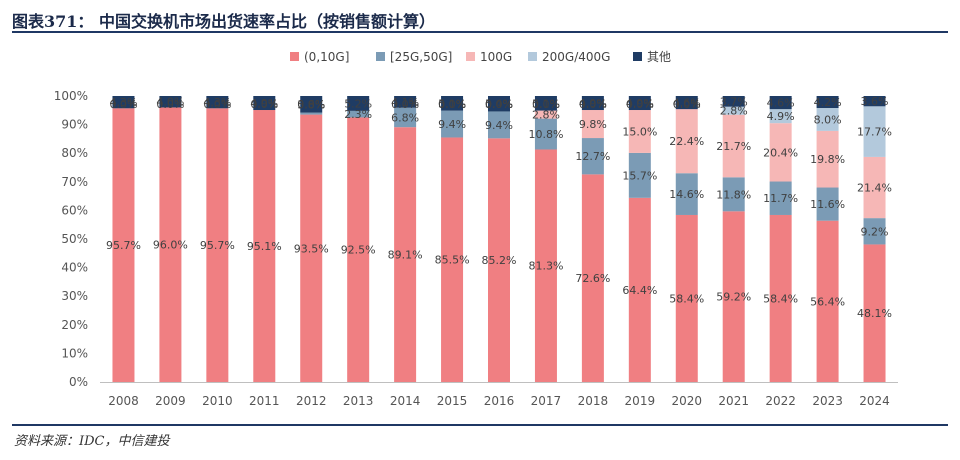  I want to click on y-tick-label: 10%, so click(74, 353).